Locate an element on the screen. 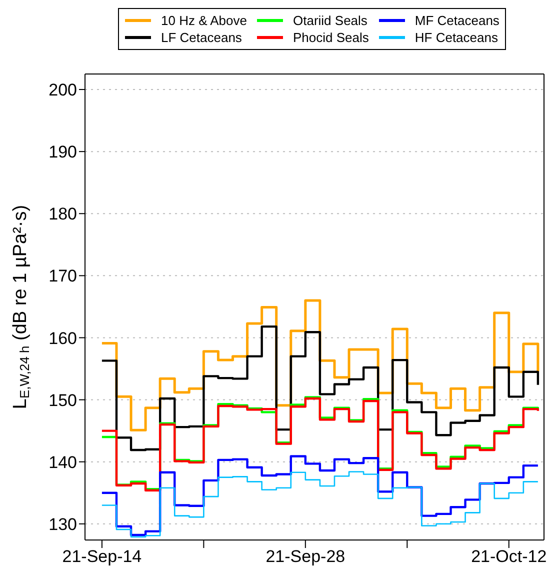 This screenshot has width=556, height=588. y-tick-label: 160 is located at coordinates (62, 338).